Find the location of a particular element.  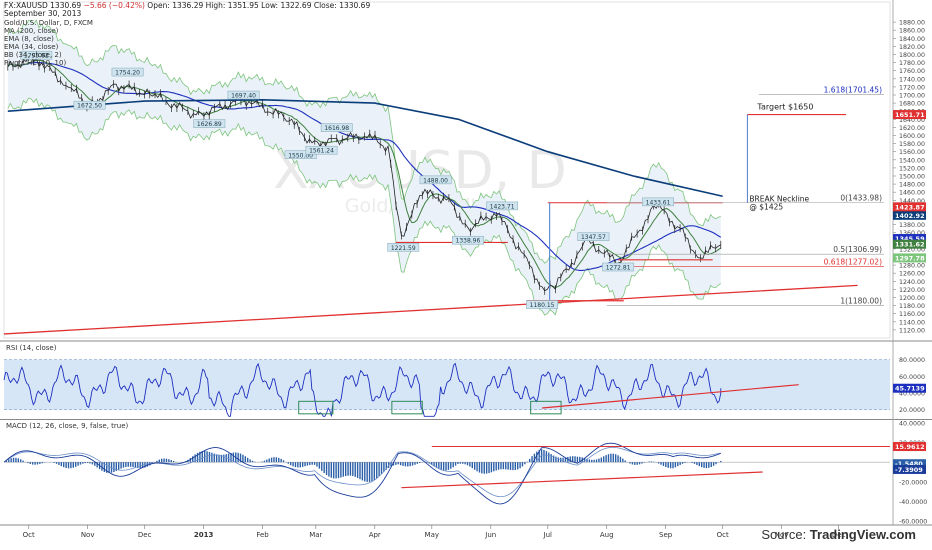

macd-axis-label: -40.0000 is located at coordinates (913, 502).